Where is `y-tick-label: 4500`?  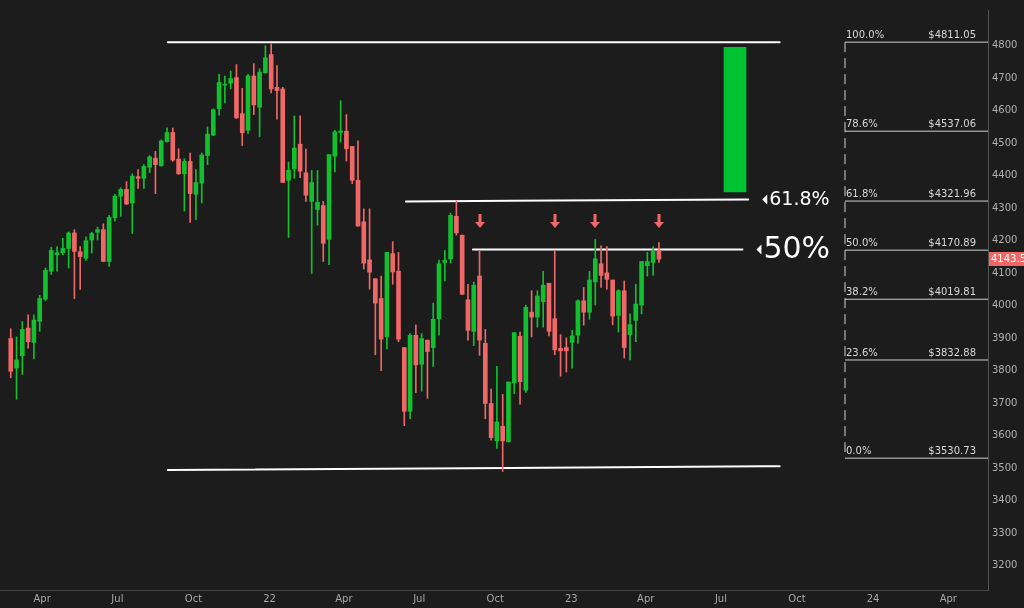
y-tick-label: 4500 is located at coordinates (1005, 142).